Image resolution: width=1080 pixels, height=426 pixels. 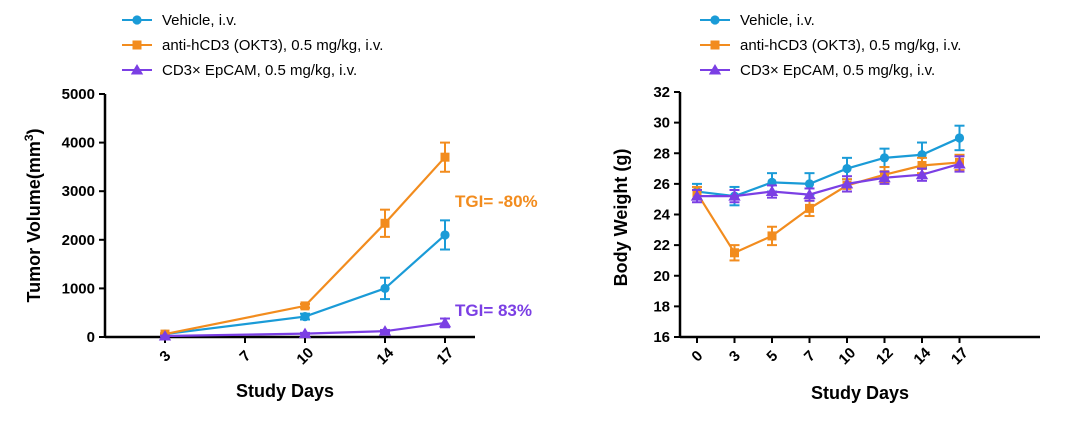 What do you see at coordinates (78, 240) in the screenshot?
I see `left-y-tick-label: 2000` at bounding box center [78, 240].